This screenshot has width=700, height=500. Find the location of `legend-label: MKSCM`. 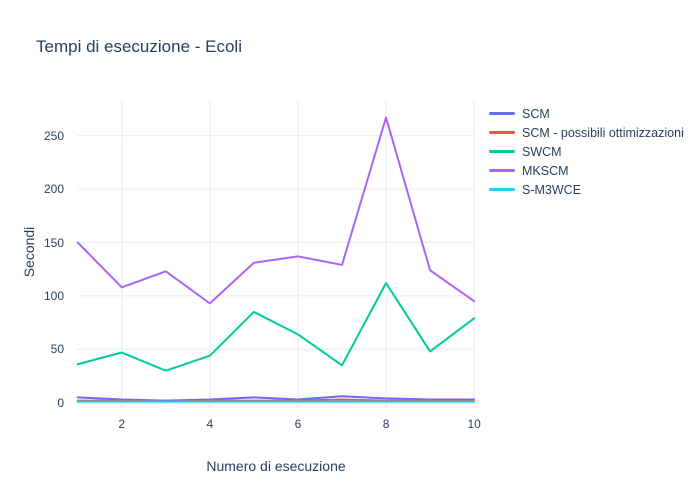

legend-label: MKSCM is located at coordinates (545, 170).